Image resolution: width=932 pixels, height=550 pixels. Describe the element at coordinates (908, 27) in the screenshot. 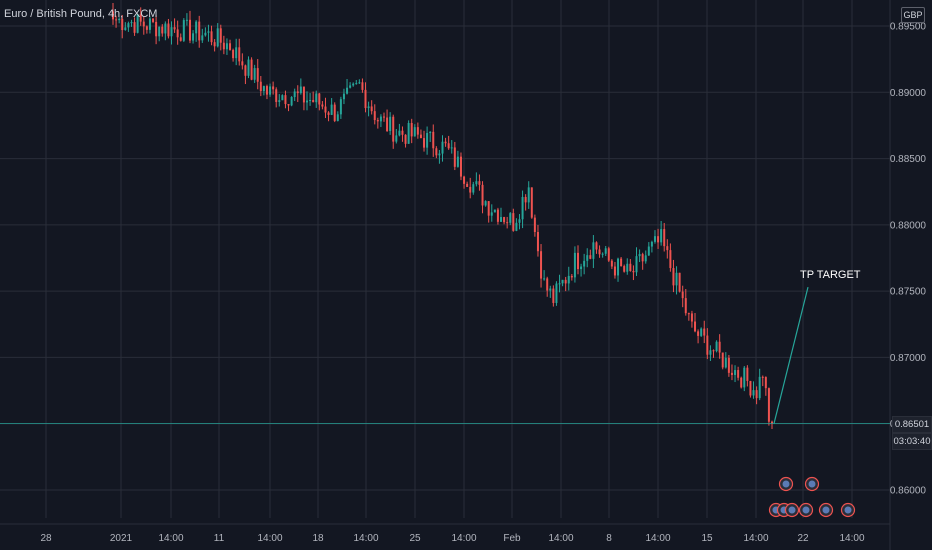

I see `y-tick-label: 0.89500` at that location.